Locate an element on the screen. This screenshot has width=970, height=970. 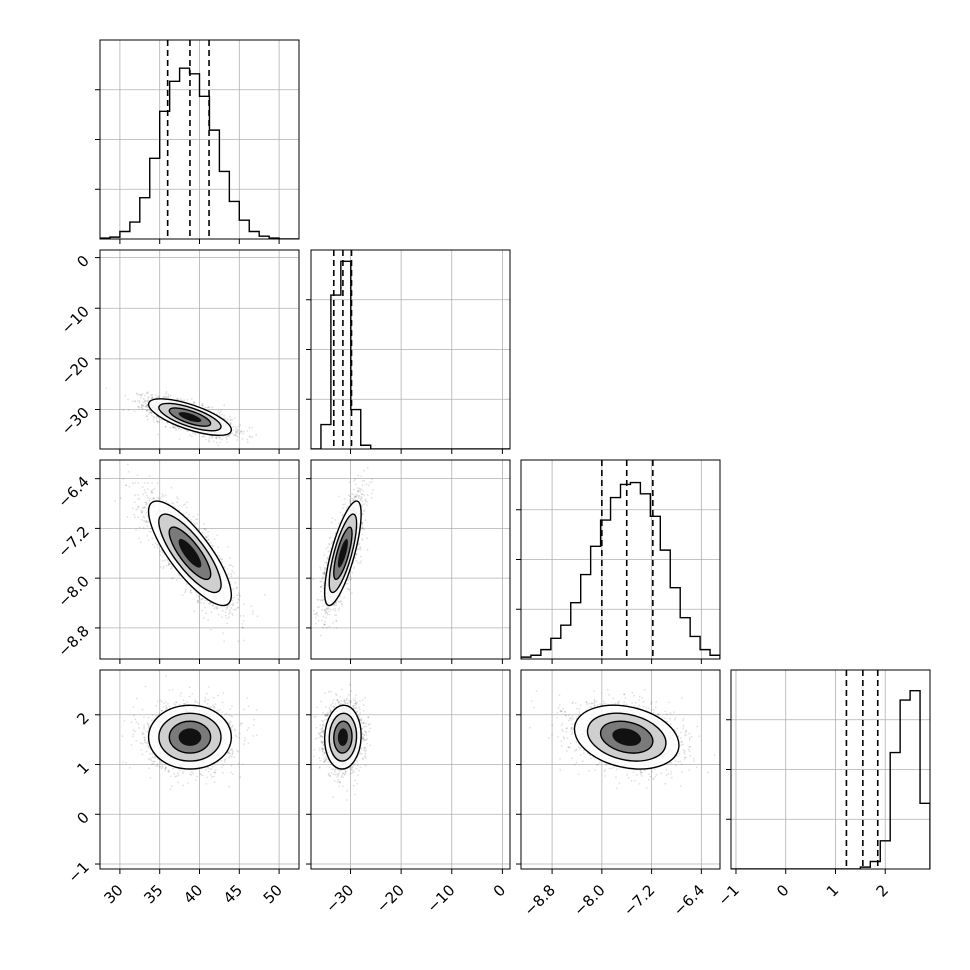
density-fill-core is located at coordinates (190, 417).